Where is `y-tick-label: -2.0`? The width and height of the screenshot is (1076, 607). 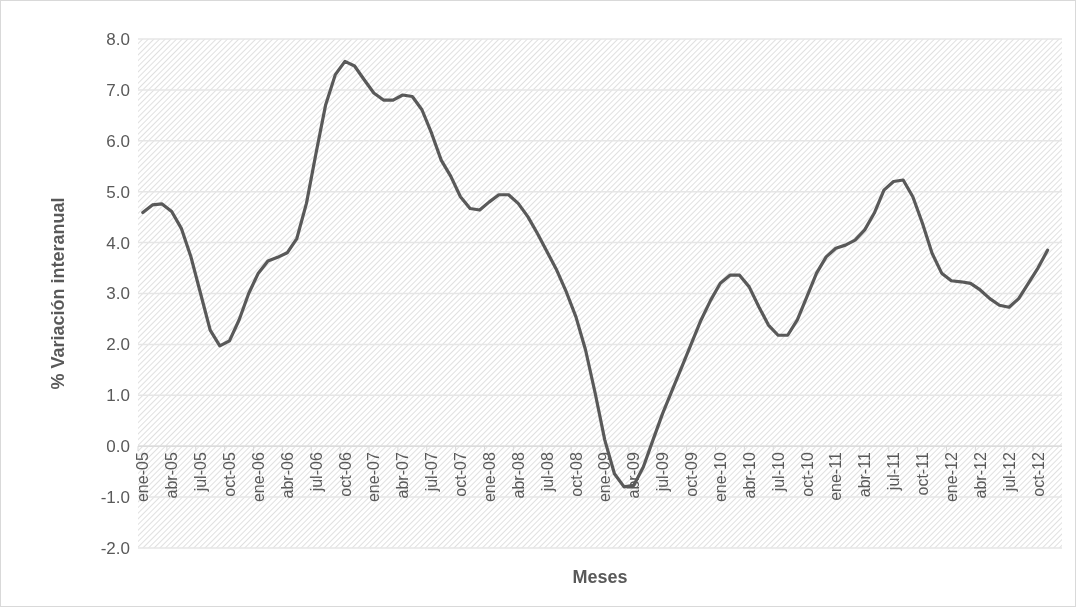 y-tick-label: -2.0 is located at coordinates (115, 548).